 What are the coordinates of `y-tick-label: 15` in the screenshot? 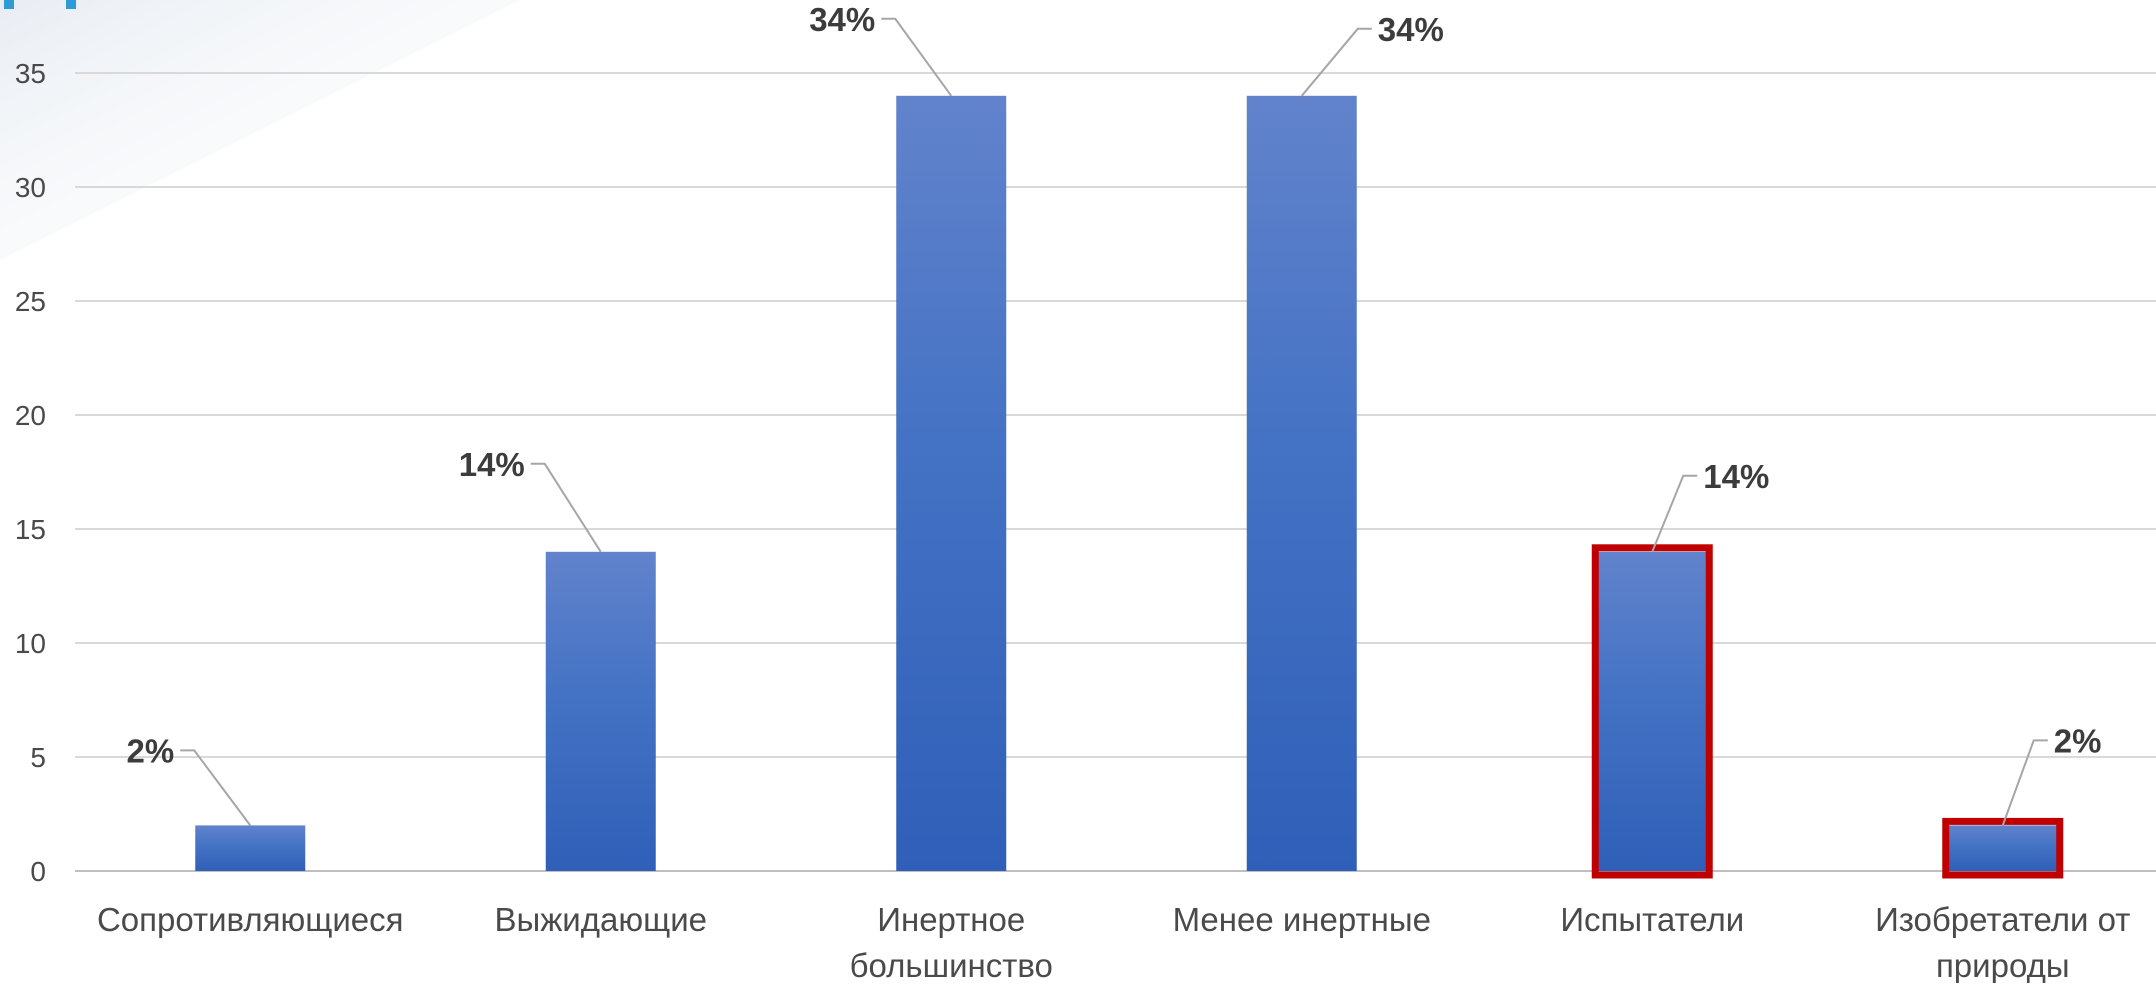 It's located at (30, 529).